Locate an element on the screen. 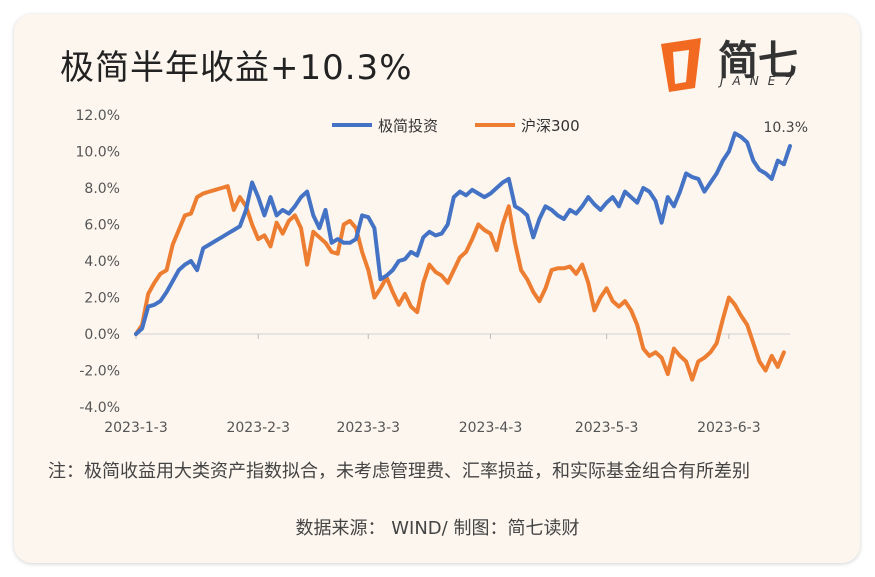 The width and height of the screenshot is (875, 577). x-tick-label: 2023-2-3 is located at coordinates (258, 428).